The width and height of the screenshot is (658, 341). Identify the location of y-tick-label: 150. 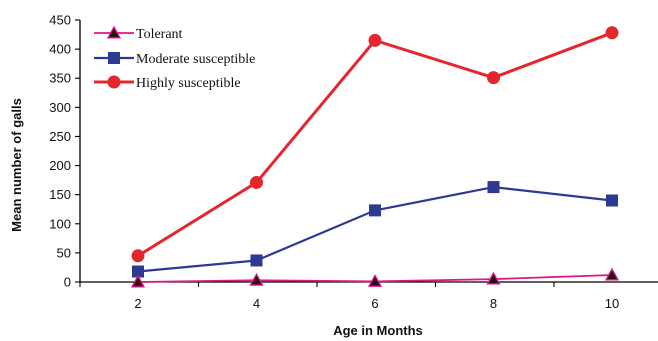
(60, 194).